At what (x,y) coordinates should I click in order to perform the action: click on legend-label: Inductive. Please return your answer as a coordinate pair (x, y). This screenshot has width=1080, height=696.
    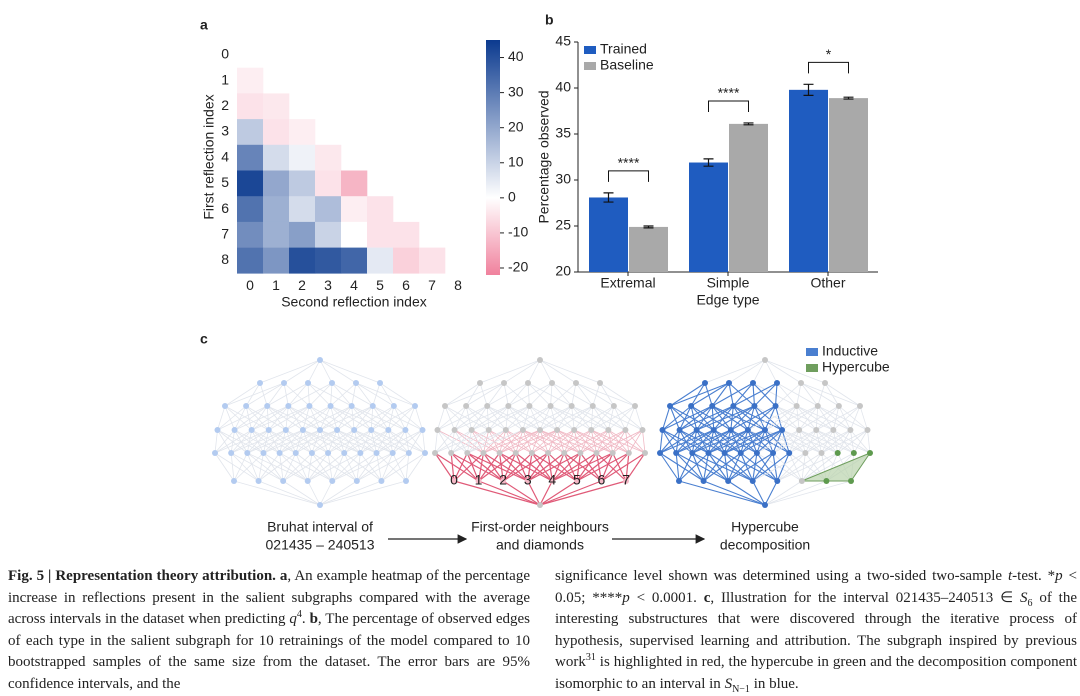
    Looking at the image, I should click on (850, 351).